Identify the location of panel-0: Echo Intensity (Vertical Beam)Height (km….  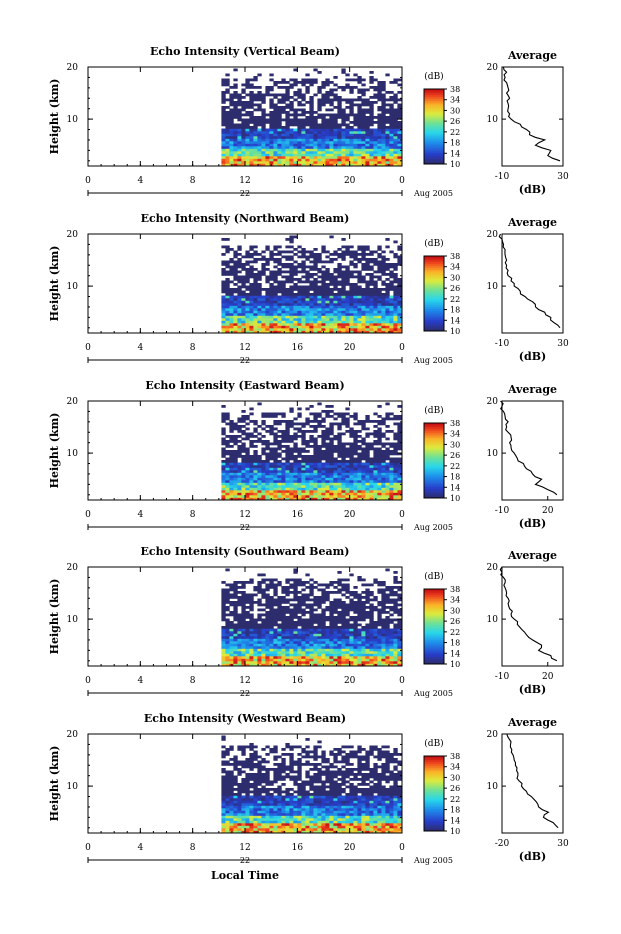
(308, 121).